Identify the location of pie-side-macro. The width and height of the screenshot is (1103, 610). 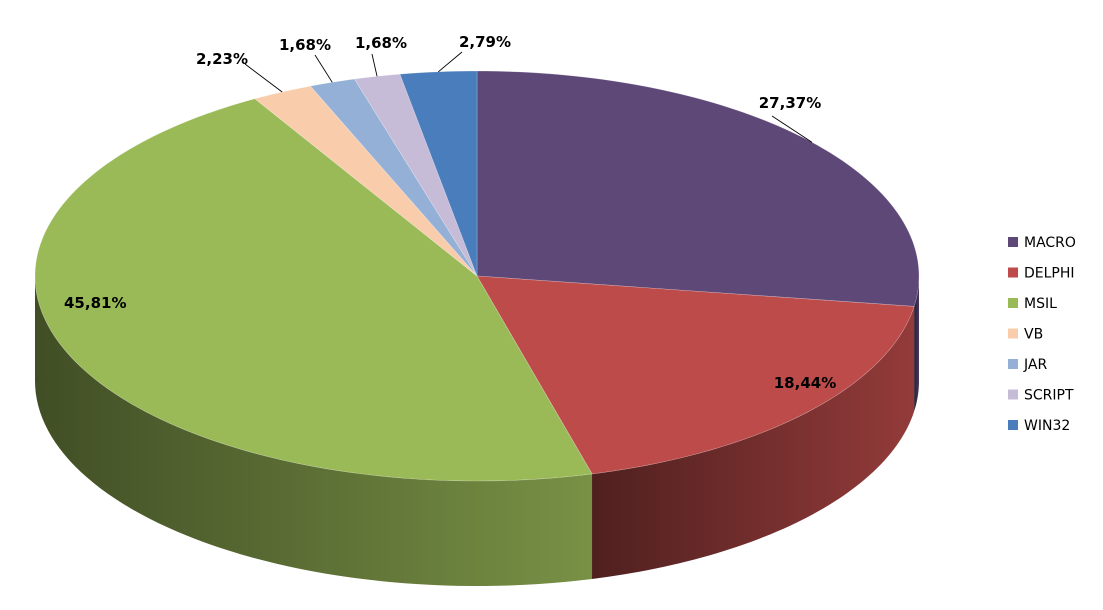
(916, 344).